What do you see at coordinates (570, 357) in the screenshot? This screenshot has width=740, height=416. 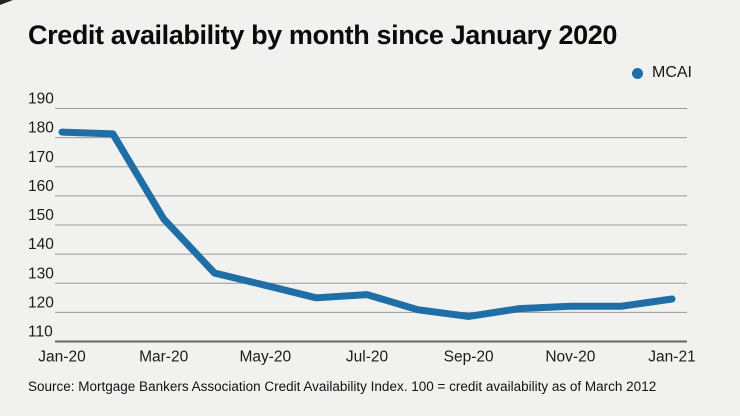 I see `x-tick-label: Nov-20` at bounding box center [570, 357].